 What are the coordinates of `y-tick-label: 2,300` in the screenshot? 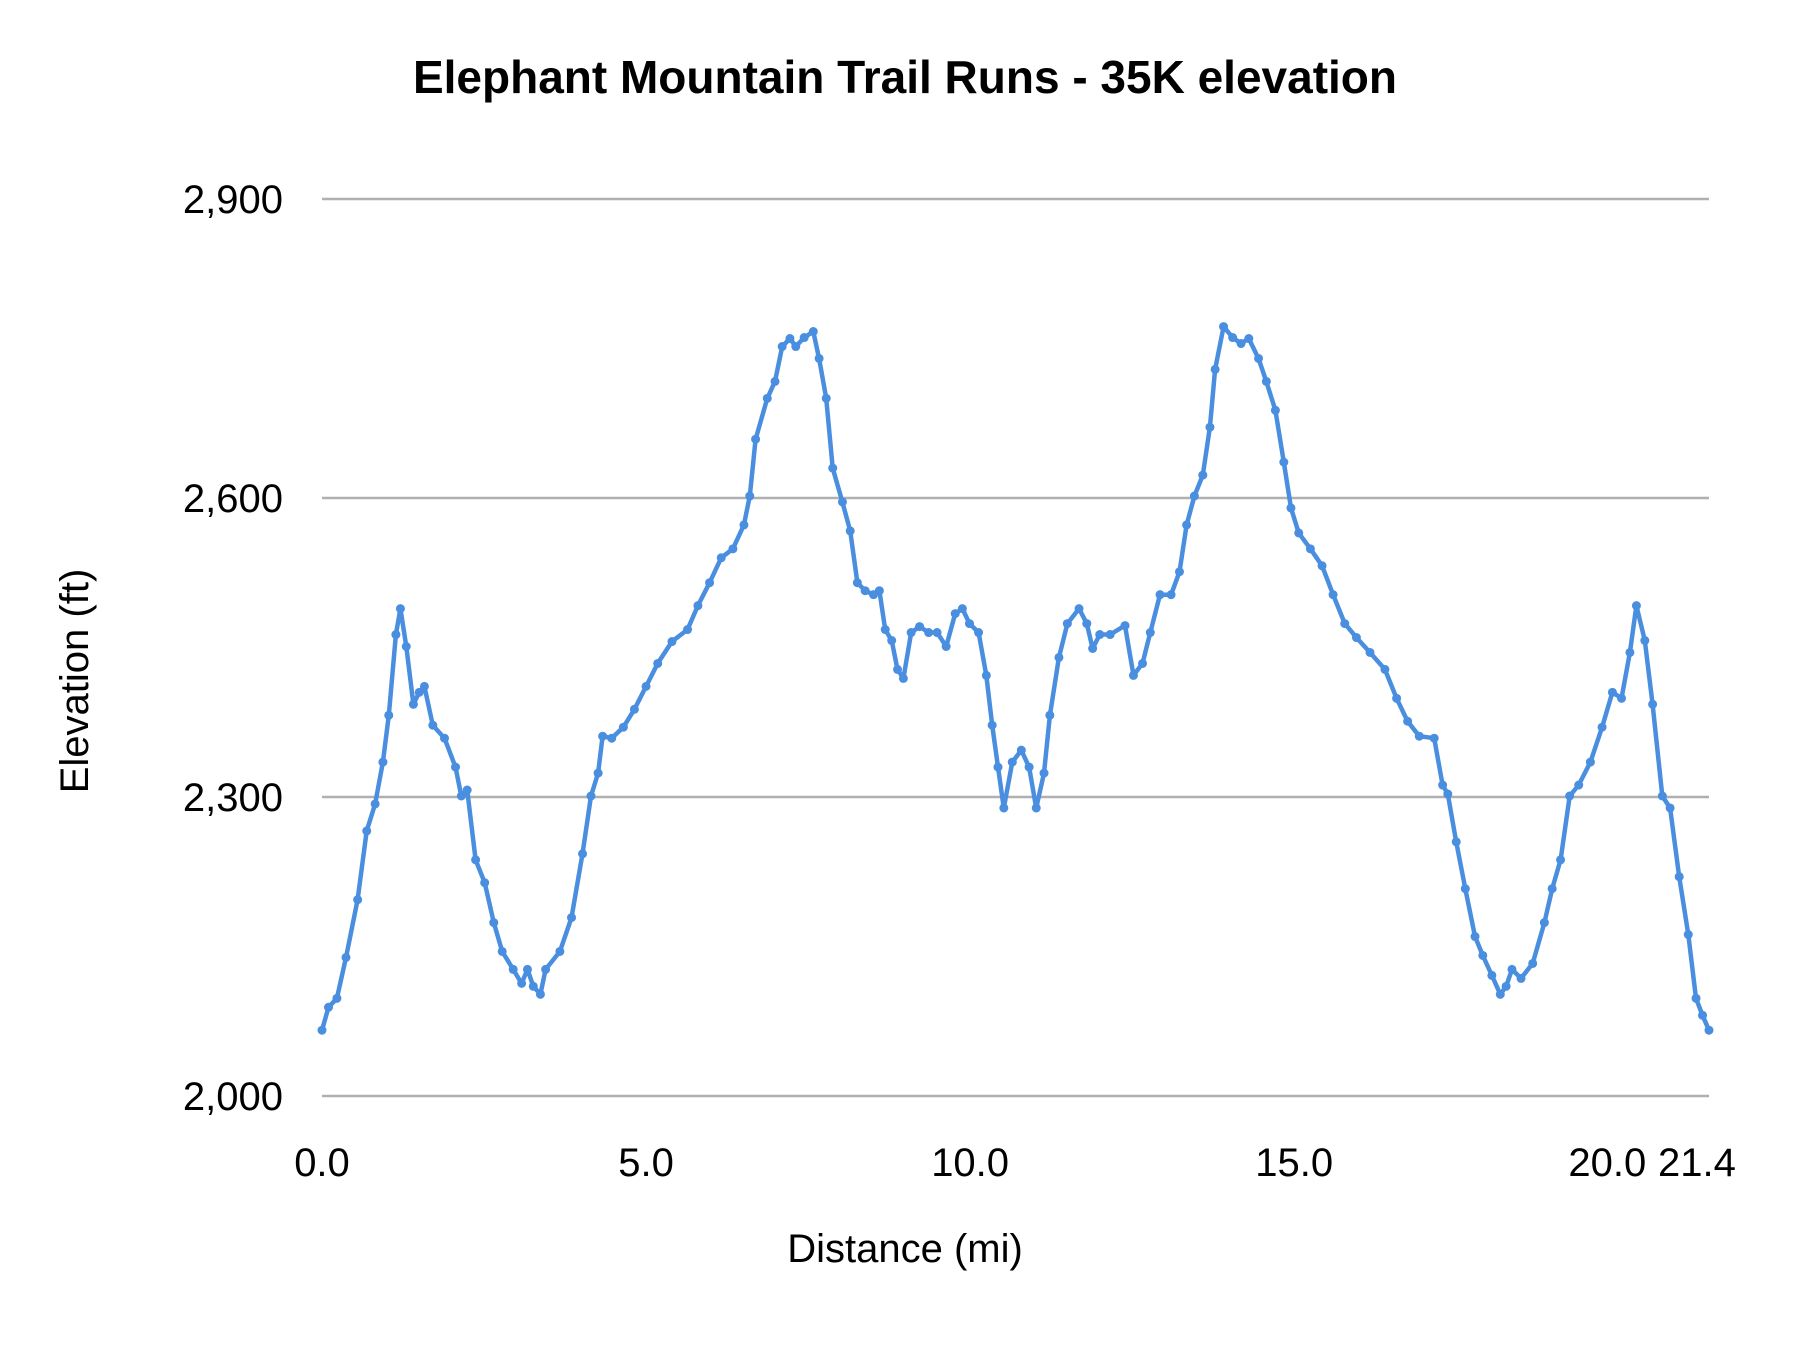 It's located at (233, 798).